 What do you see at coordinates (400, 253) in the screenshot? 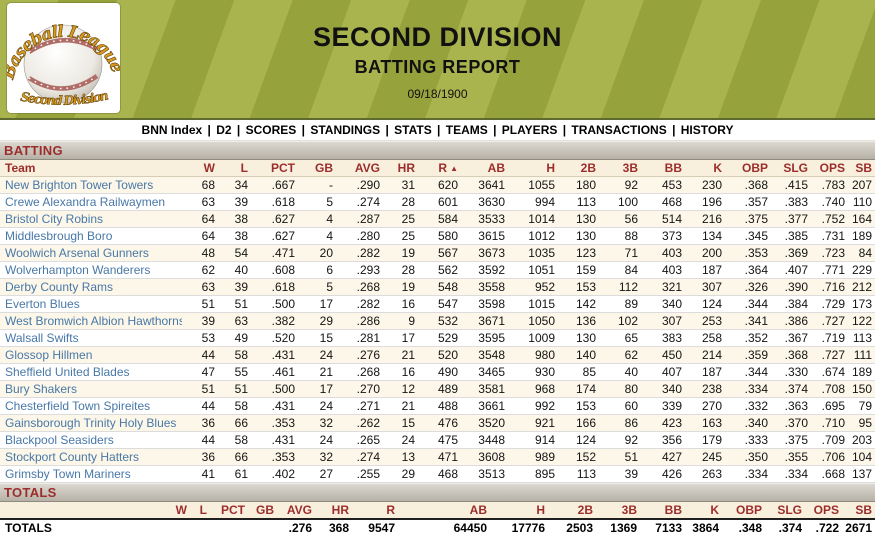
I see `stat-hr: 19` at bounding box center [400, 253].